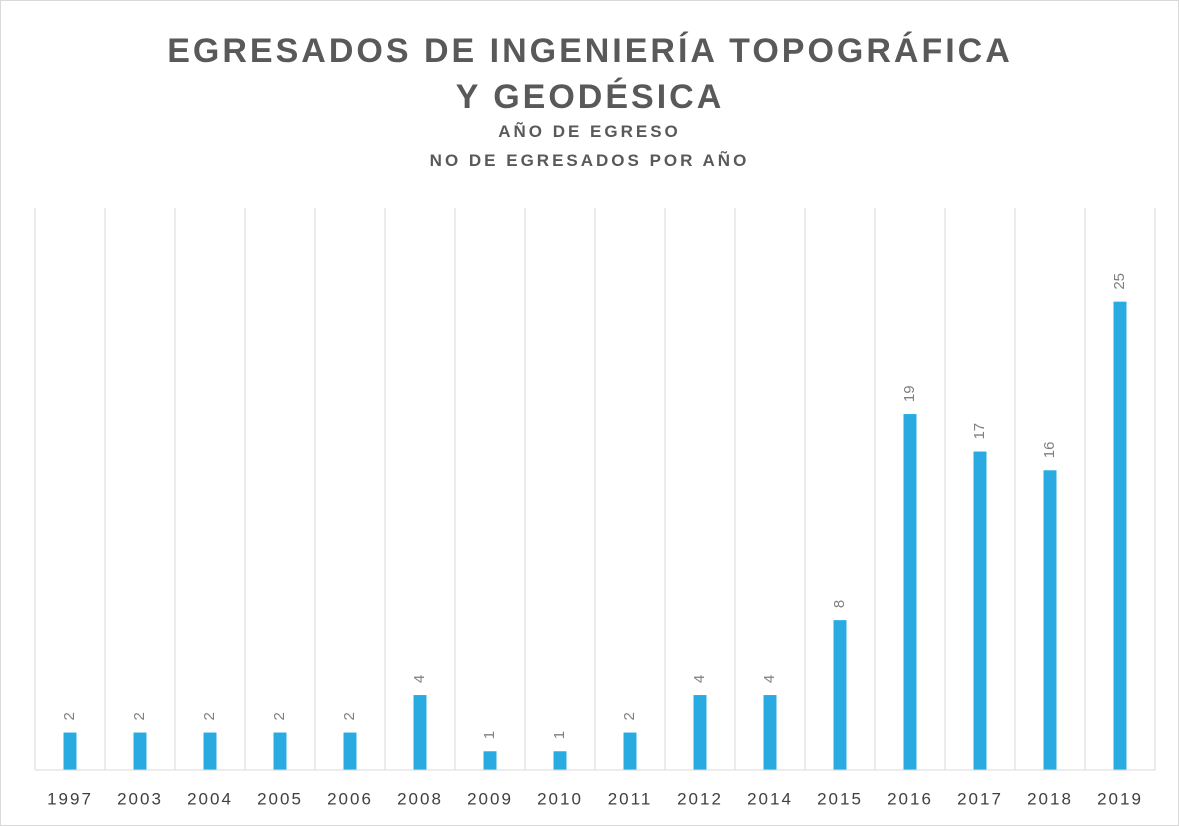 The height and width of the screenshot is (826, 1179). What do you see at coordinates (210, 798) in the screenshot?
I see `x-tick-label: 2004` at bounding box center [210, 798].